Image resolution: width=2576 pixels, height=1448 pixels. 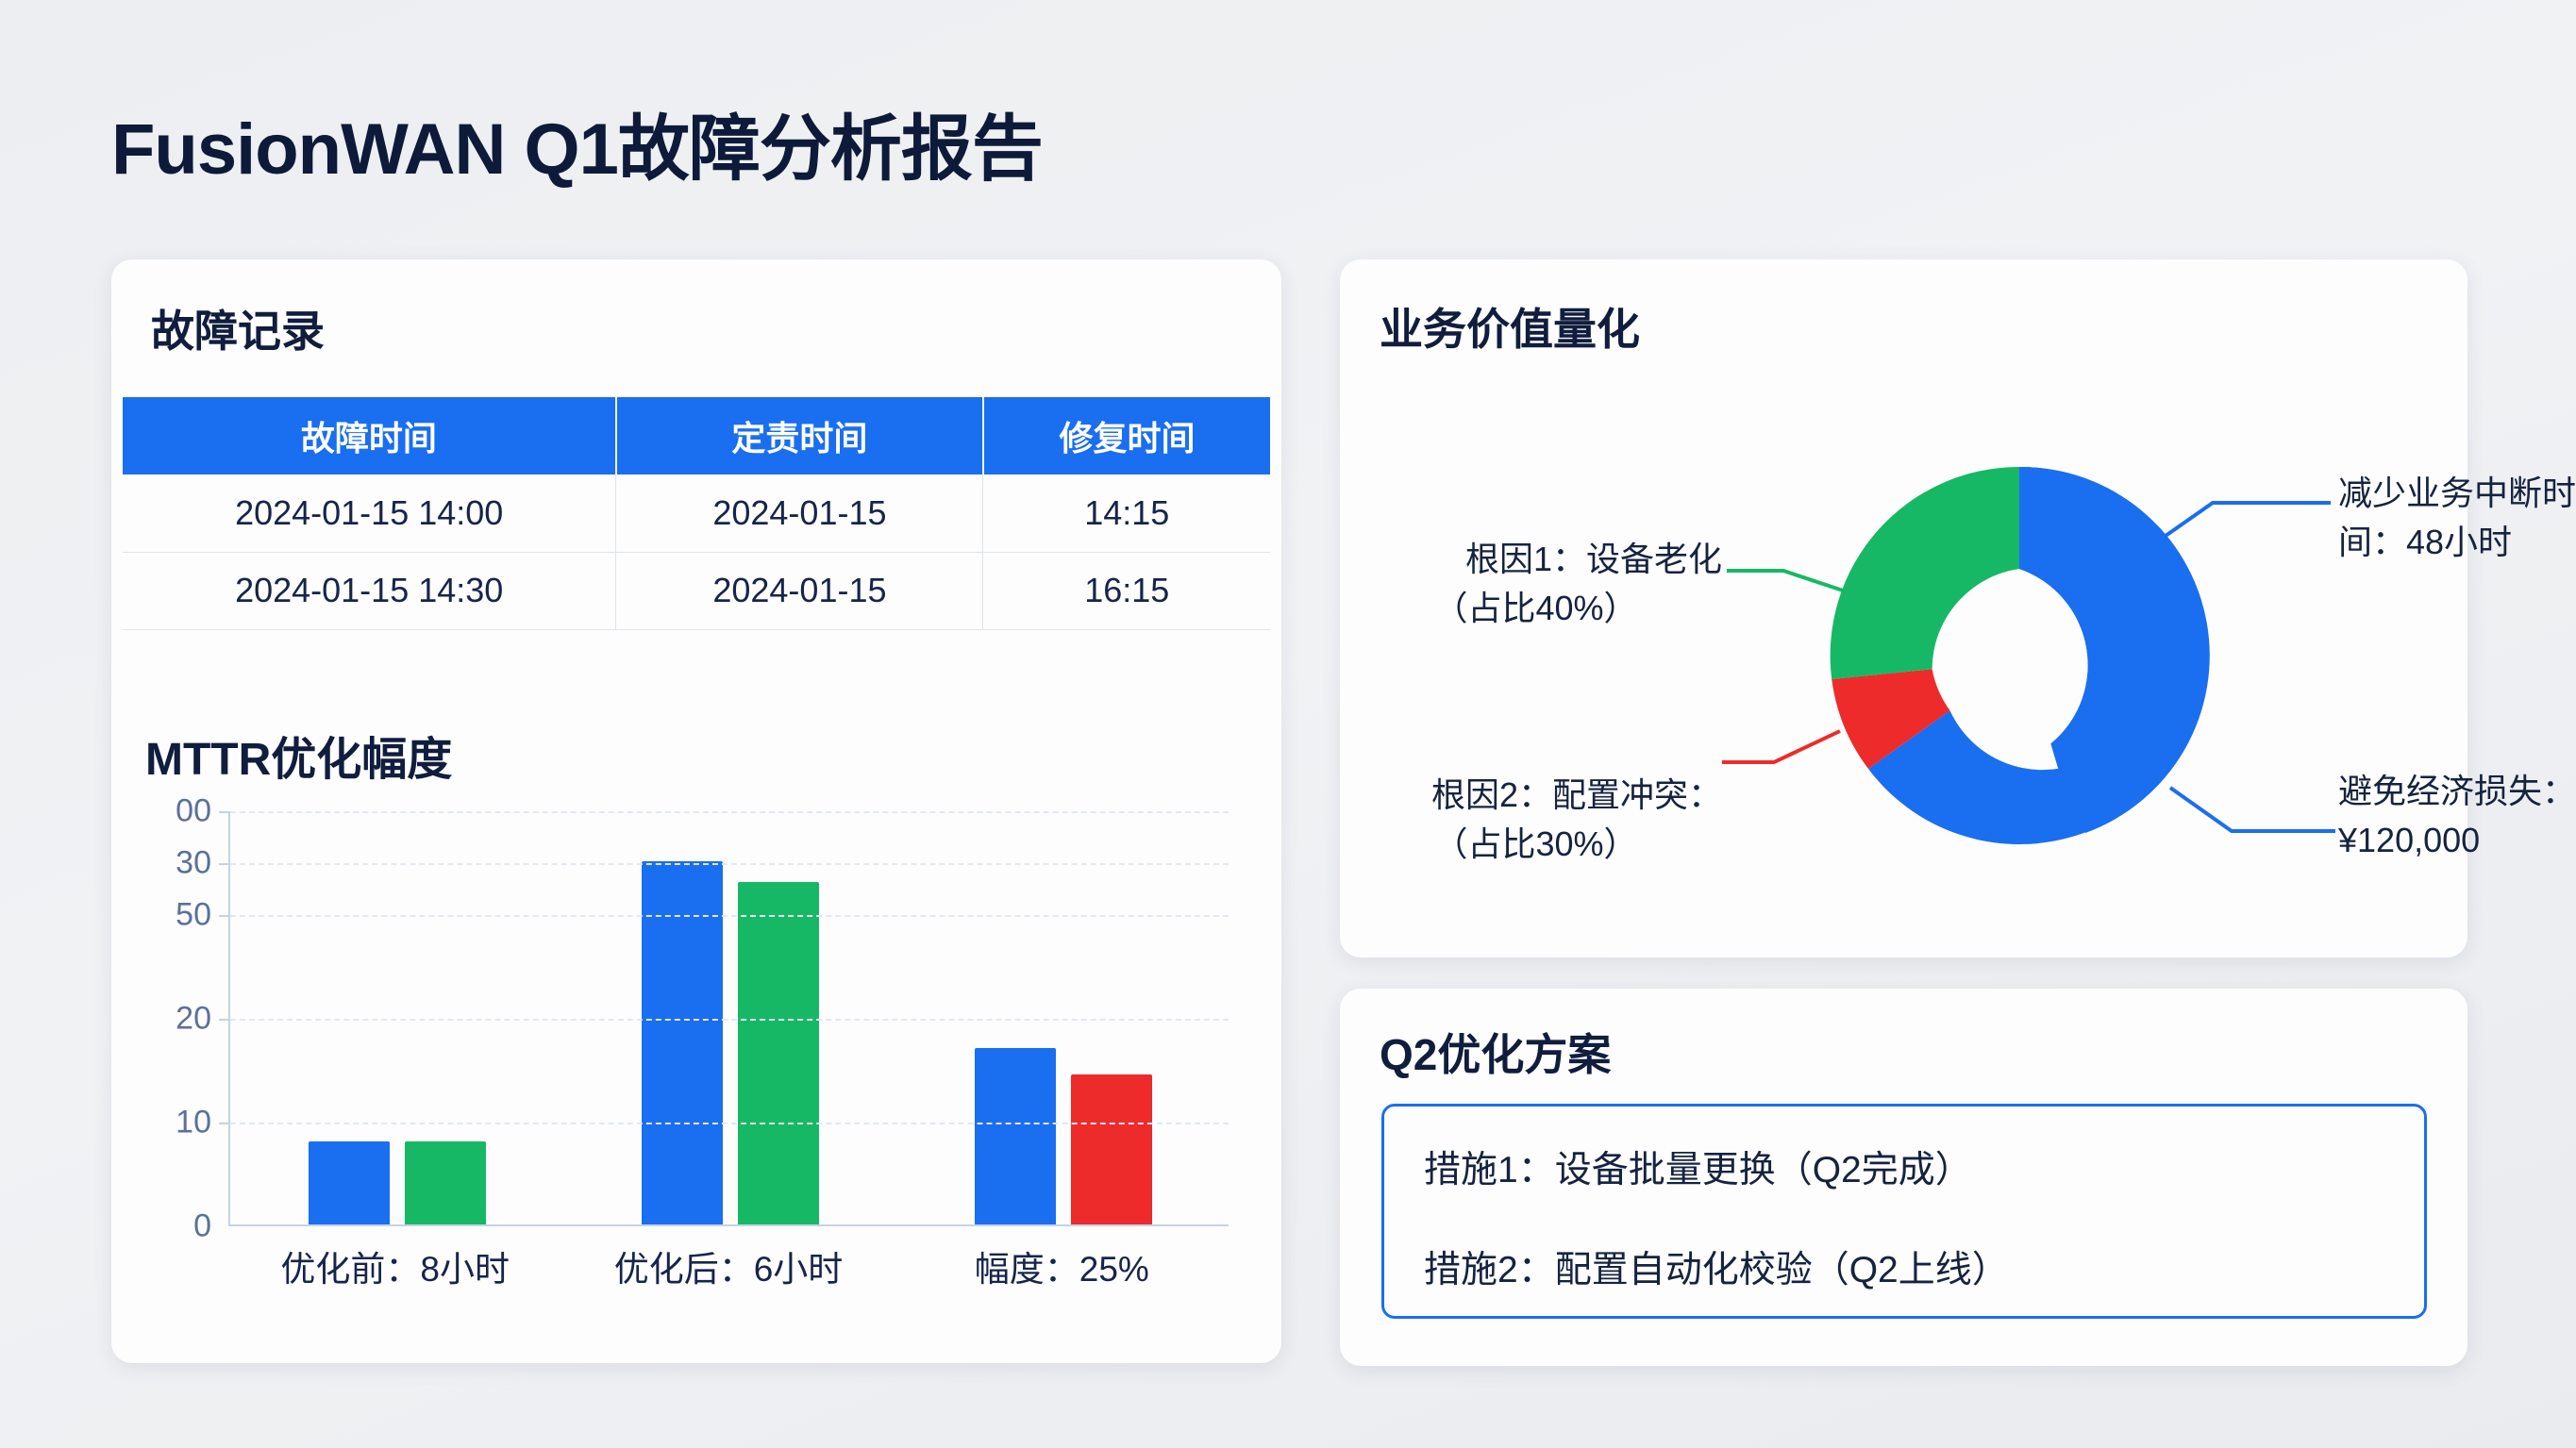 I want to click on mttr-chart-title: MTTR优化幅度, so click(x=299, y=760).